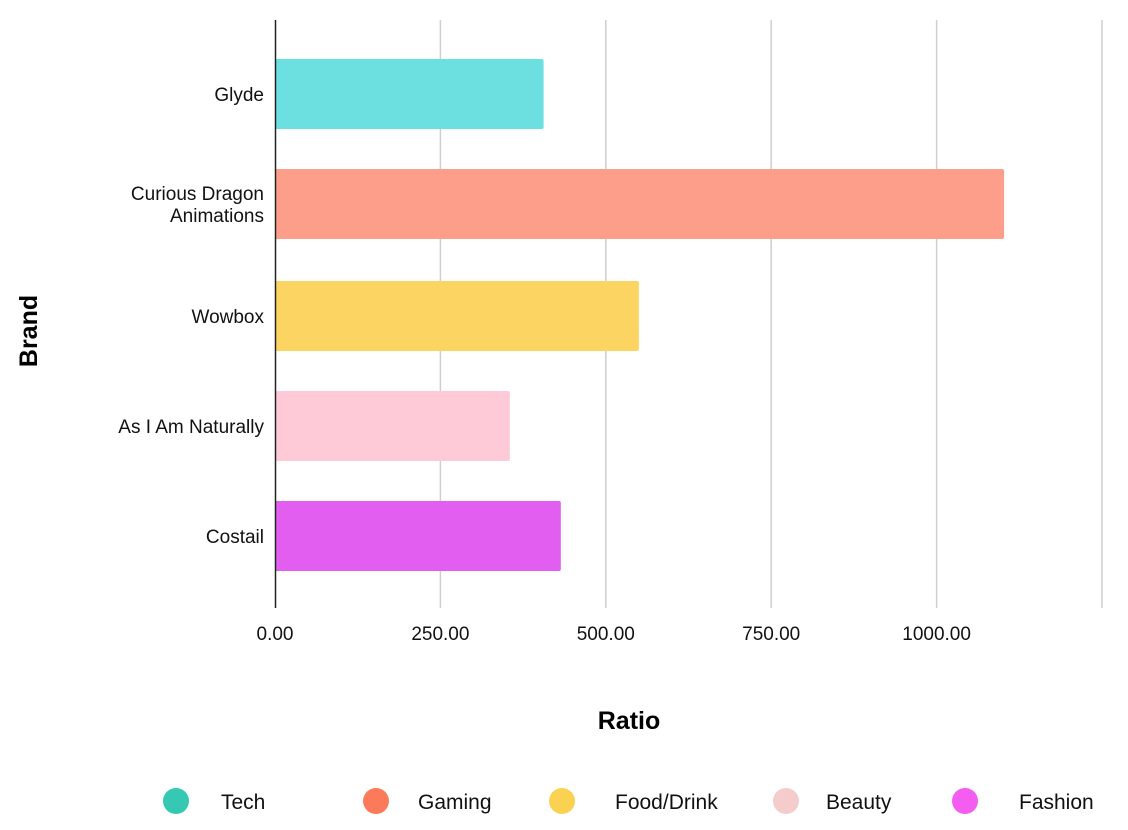 The width and height of the screenshot is (1128, 830). I want to click on legend-label: Beauty, so click(859, 802).